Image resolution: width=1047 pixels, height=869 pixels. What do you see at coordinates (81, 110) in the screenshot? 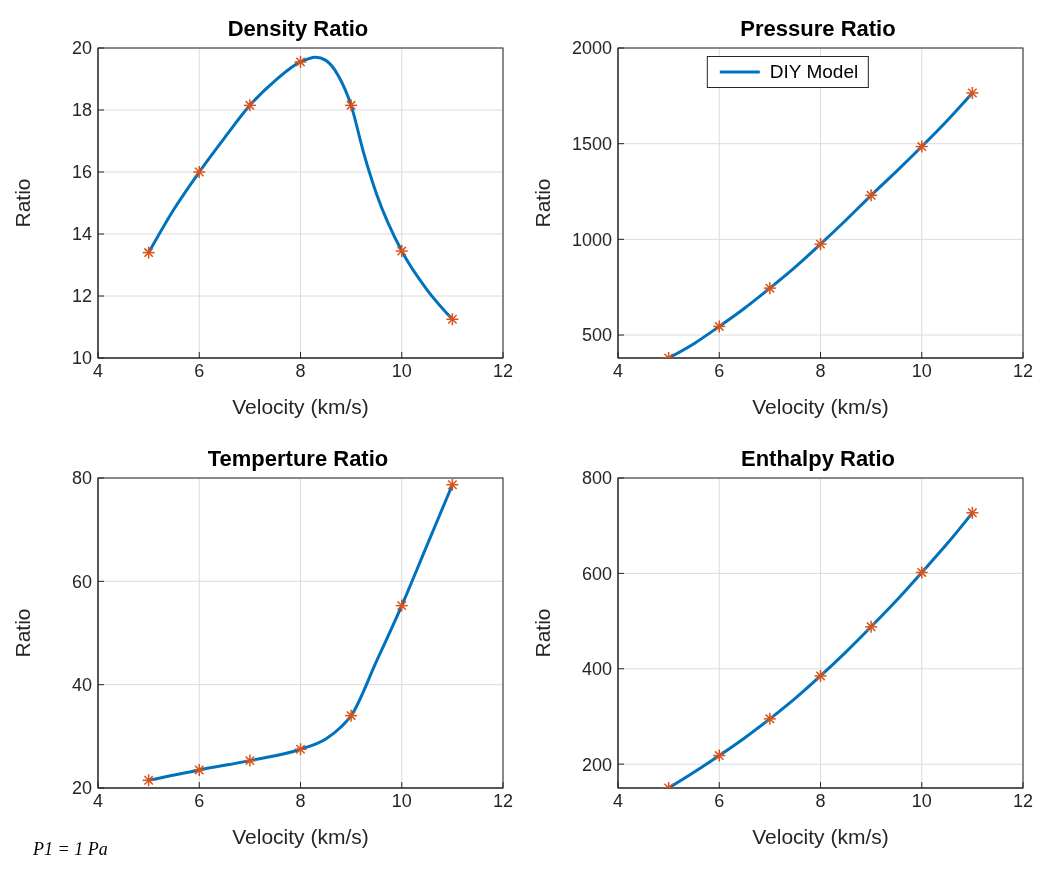
I see `y-tick-label: 18` at bounding box center [81, 110].